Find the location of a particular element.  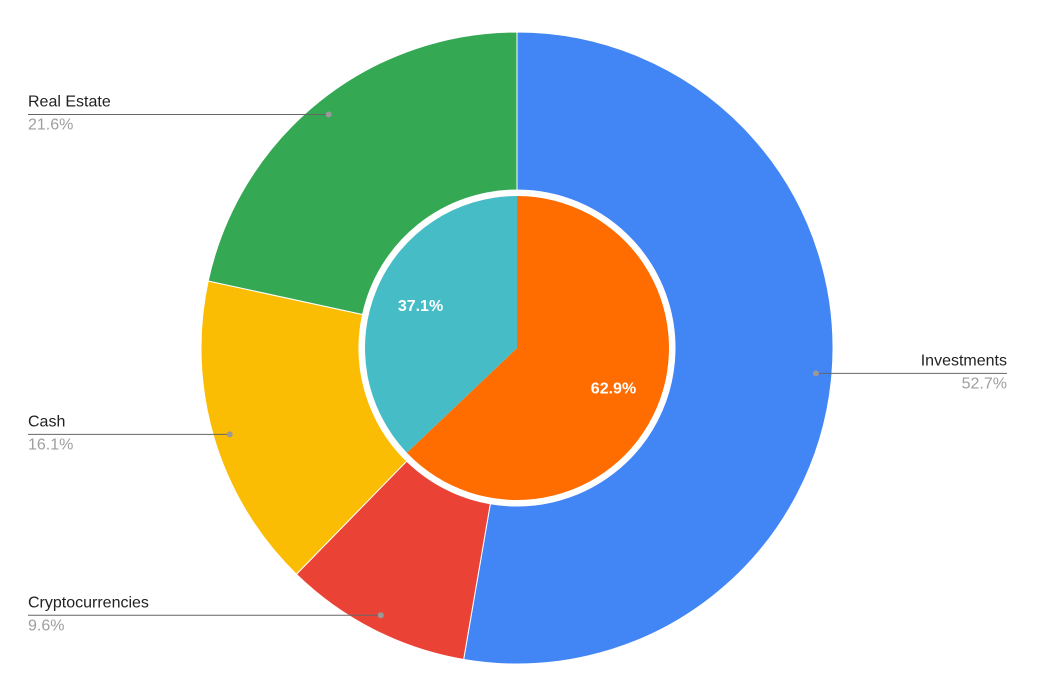

inner-value-label: 62.9% is located at coordinates (613, 389).